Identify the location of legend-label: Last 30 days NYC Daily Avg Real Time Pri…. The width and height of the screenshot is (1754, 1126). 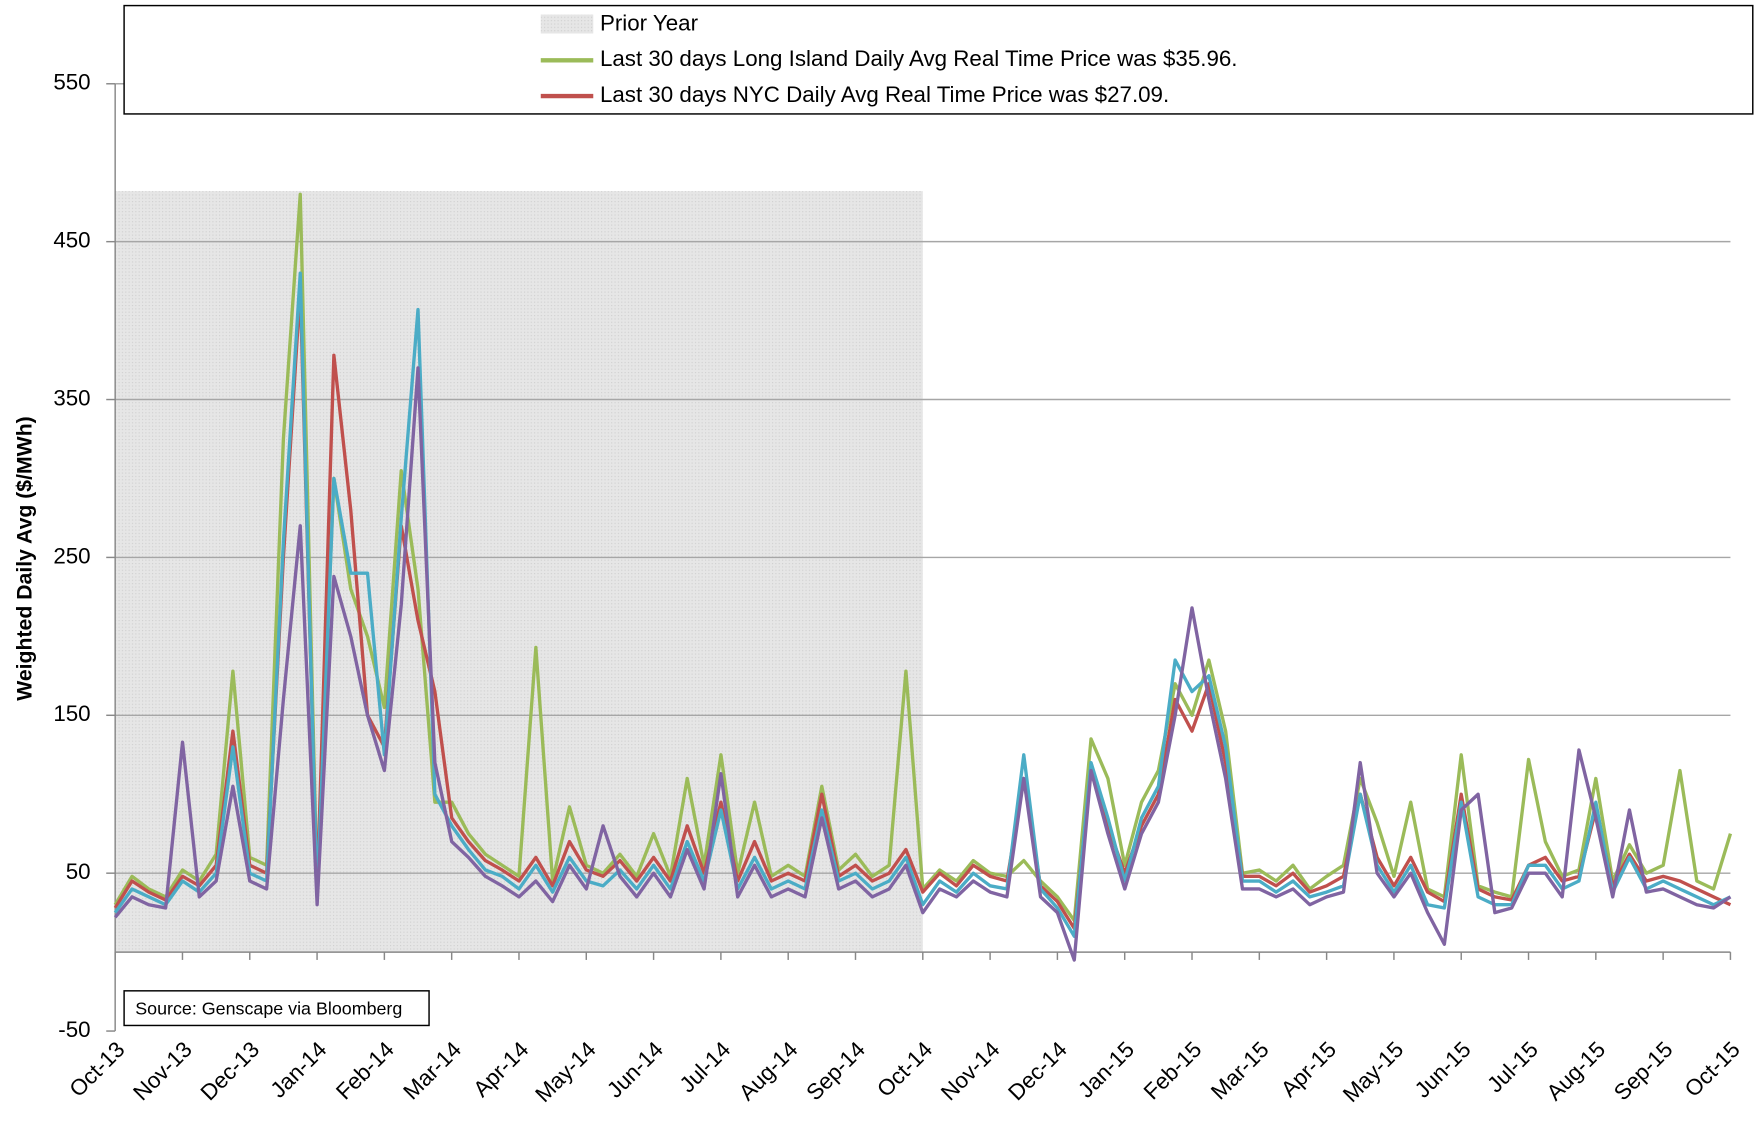
(884, 94).